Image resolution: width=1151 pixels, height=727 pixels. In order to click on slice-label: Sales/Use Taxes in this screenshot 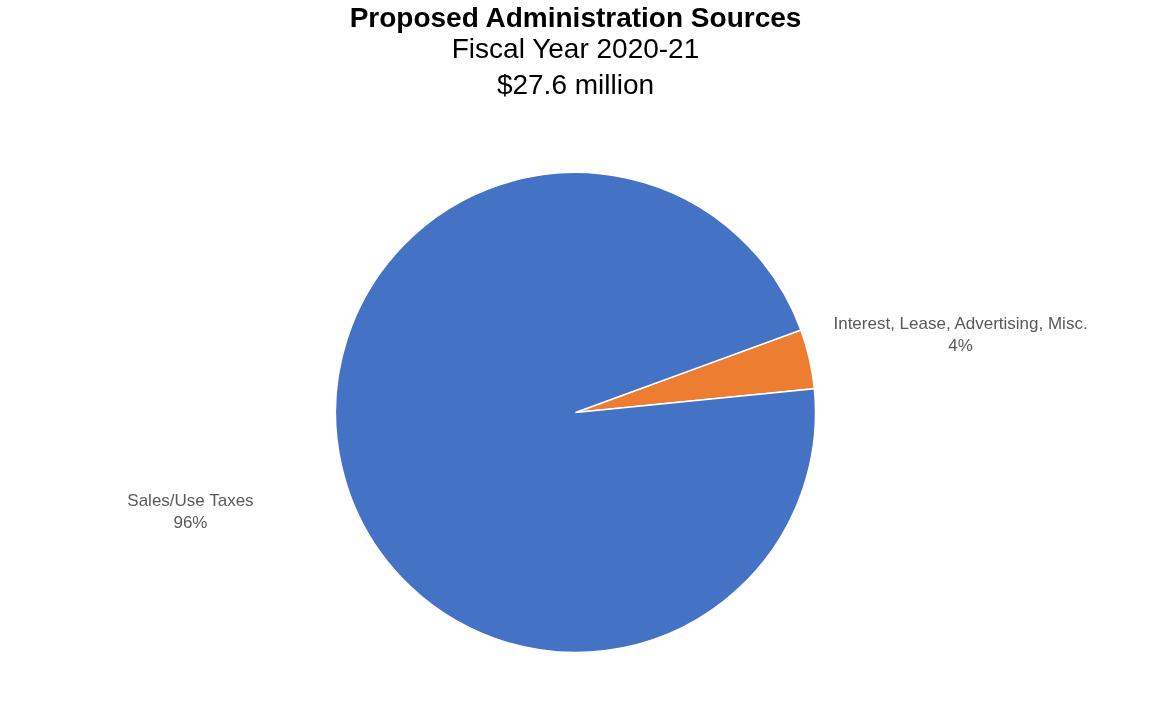, I will do `click(190, 500)`.